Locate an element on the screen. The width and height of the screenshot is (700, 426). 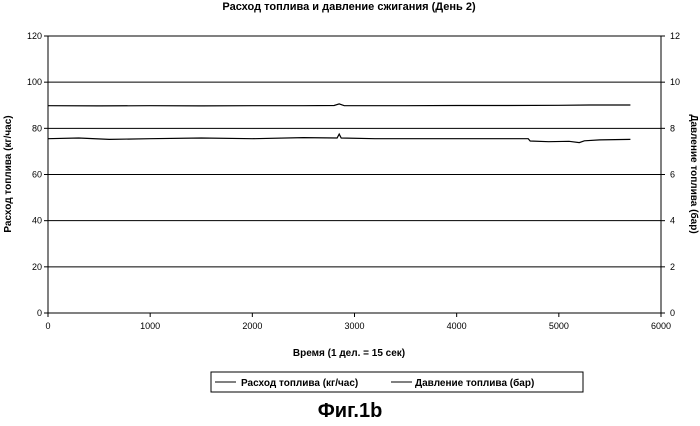
left-y-tick-label: 100 is located at coordinates (34, 82).